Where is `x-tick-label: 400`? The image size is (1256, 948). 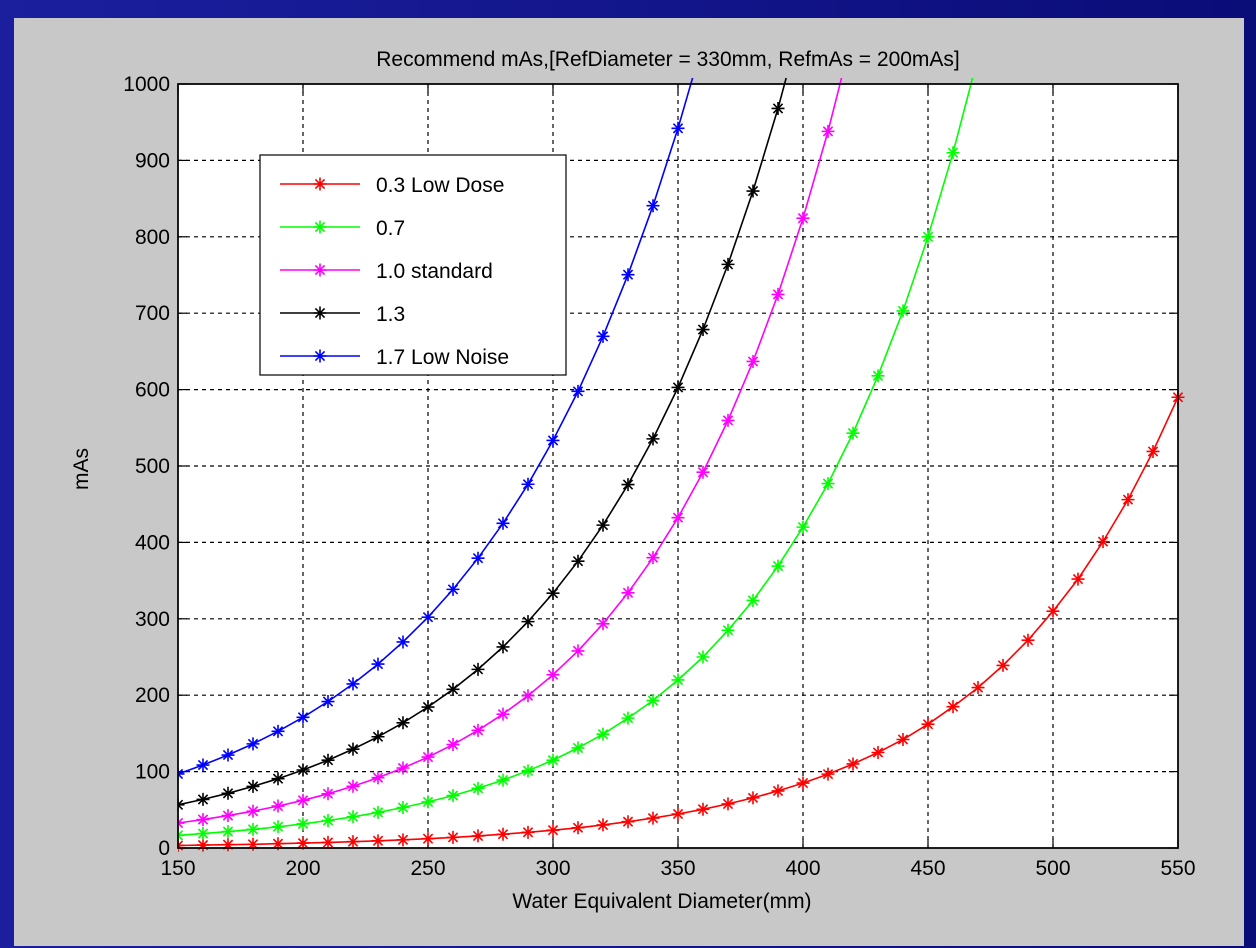
x-tick-label: 400 is located at coordinates (802, 868).